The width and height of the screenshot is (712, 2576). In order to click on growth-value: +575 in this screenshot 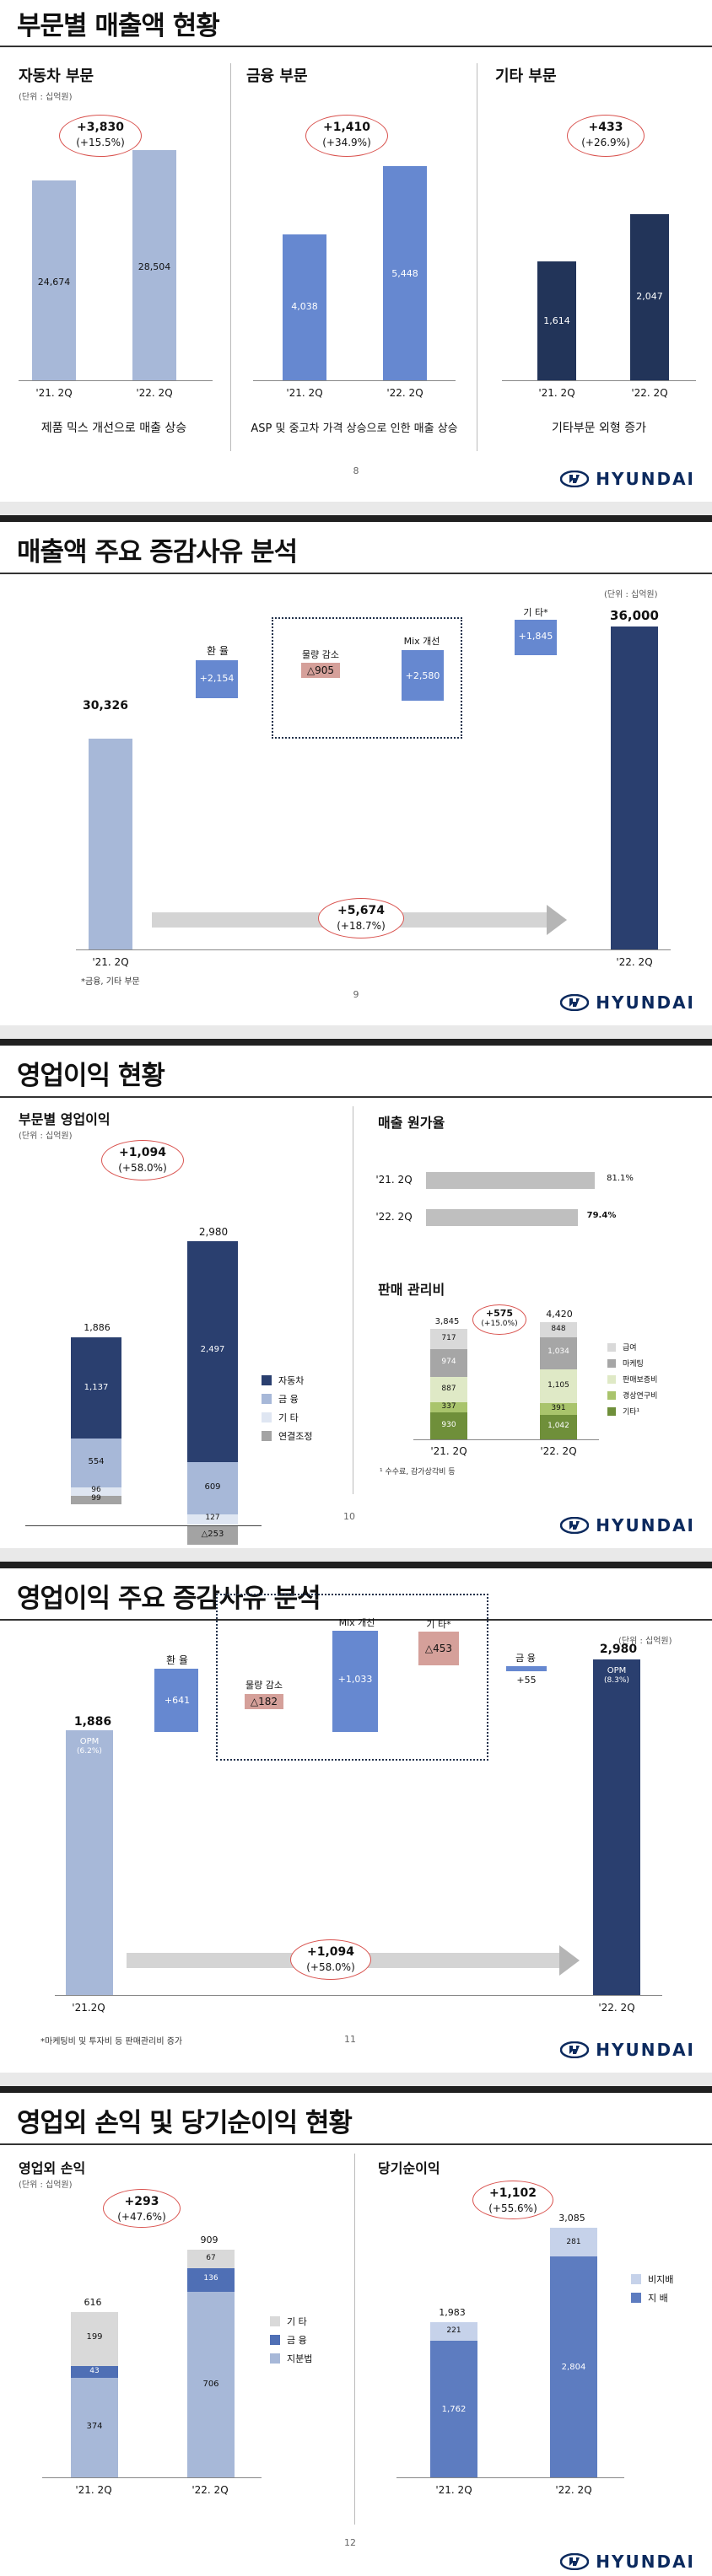, I will do `click(499, 1313)`.